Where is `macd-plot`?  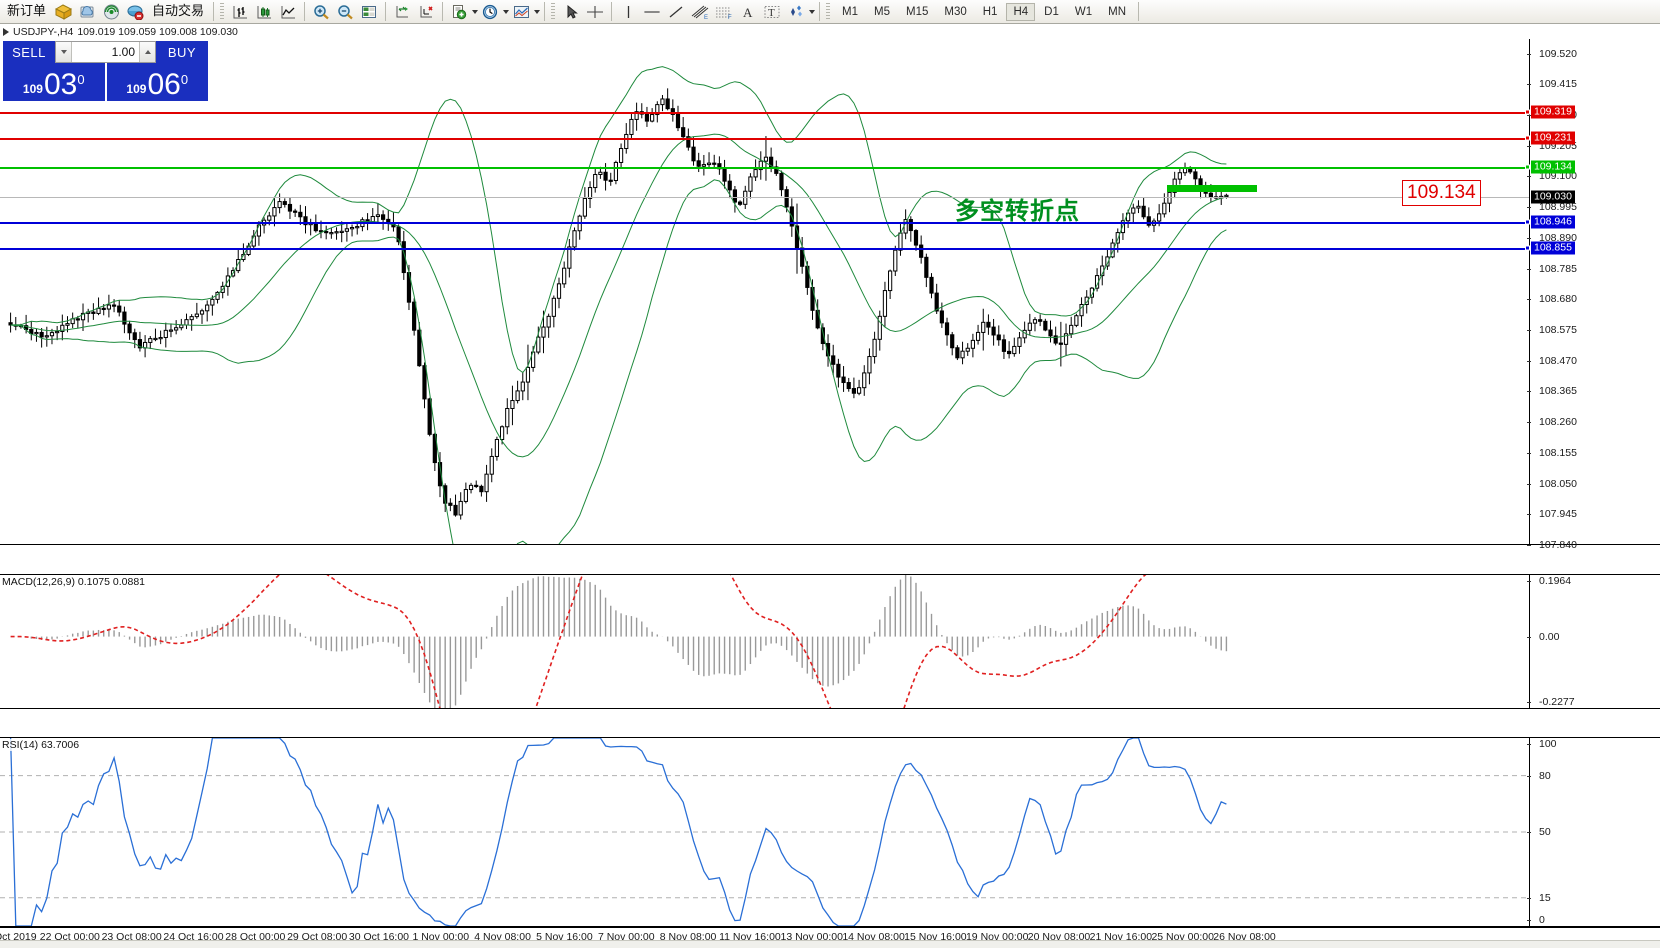
macd-plot is located at coordinates (764, 641).